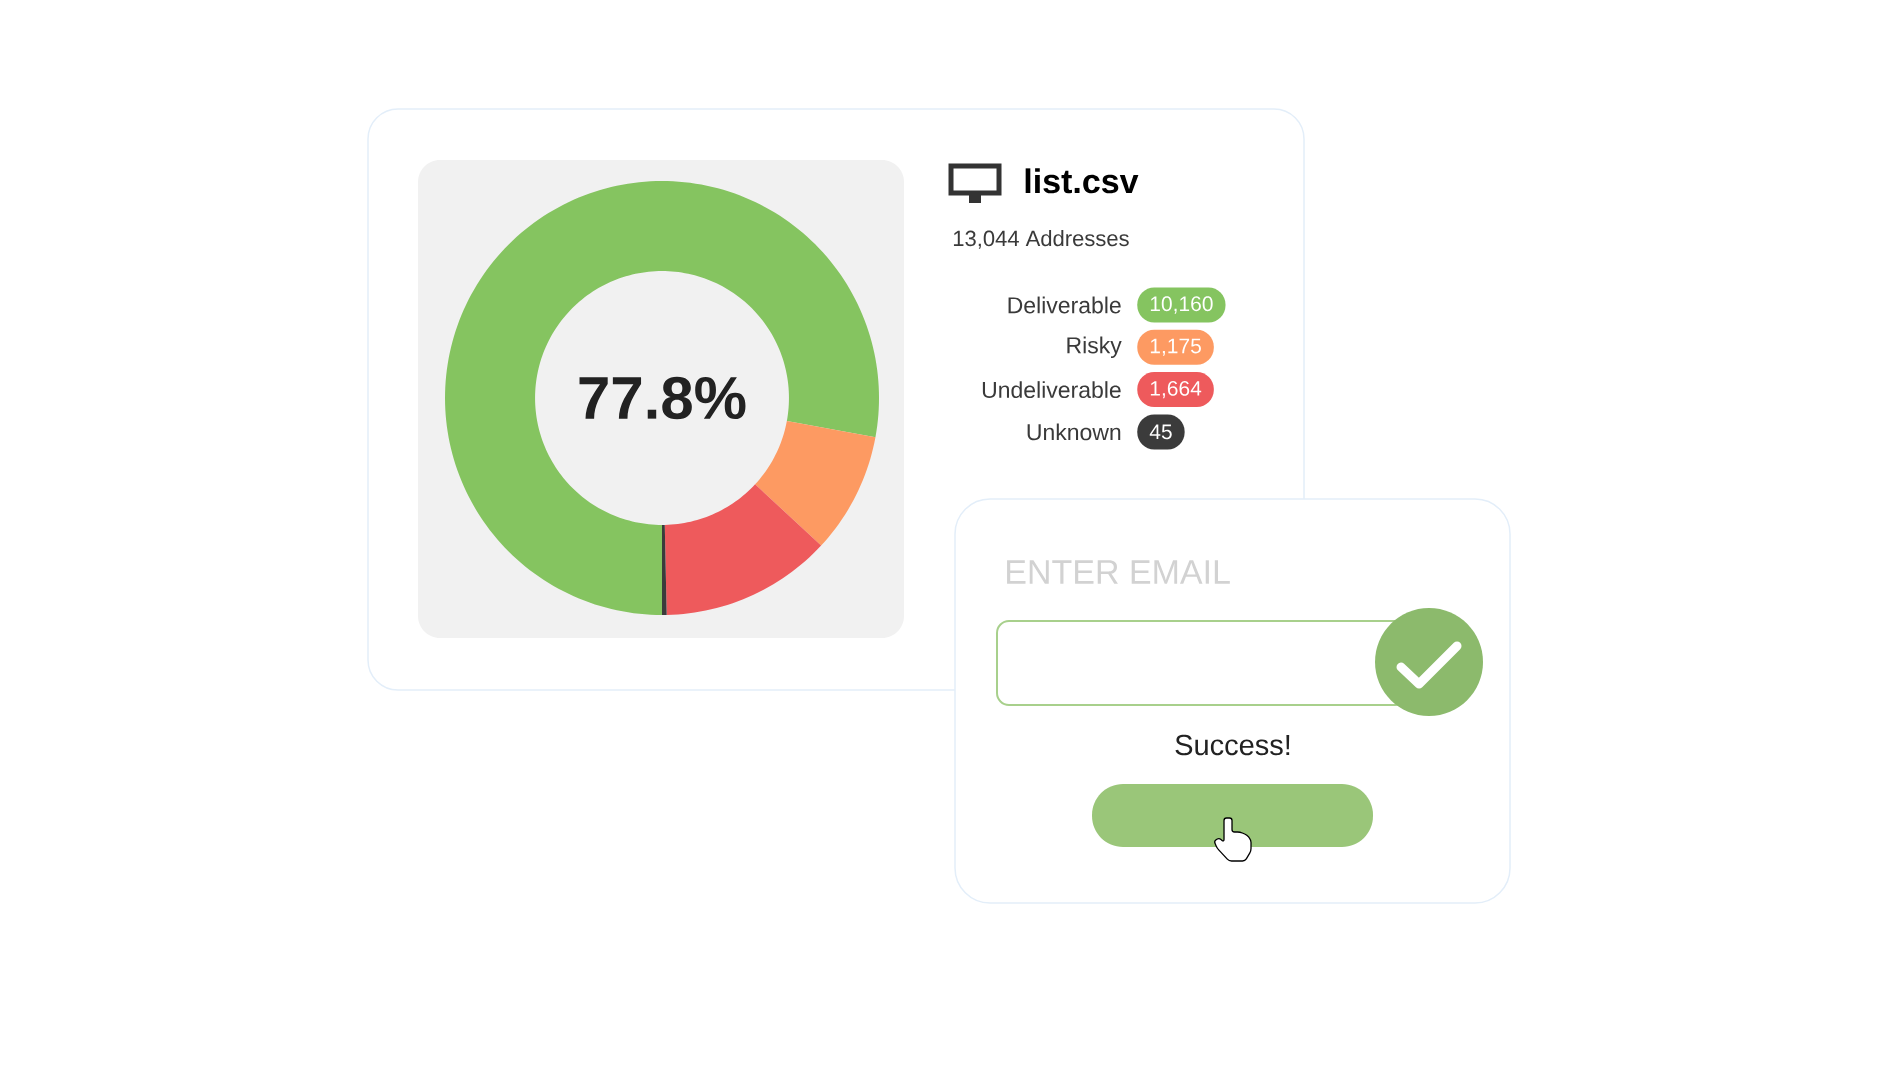 This screenshot has width=1893, height=1065. What do you see at coordinates (1082, 181) in the screenshot?
I see `chart-title: list.csv` at bounding box center [1082, 181].